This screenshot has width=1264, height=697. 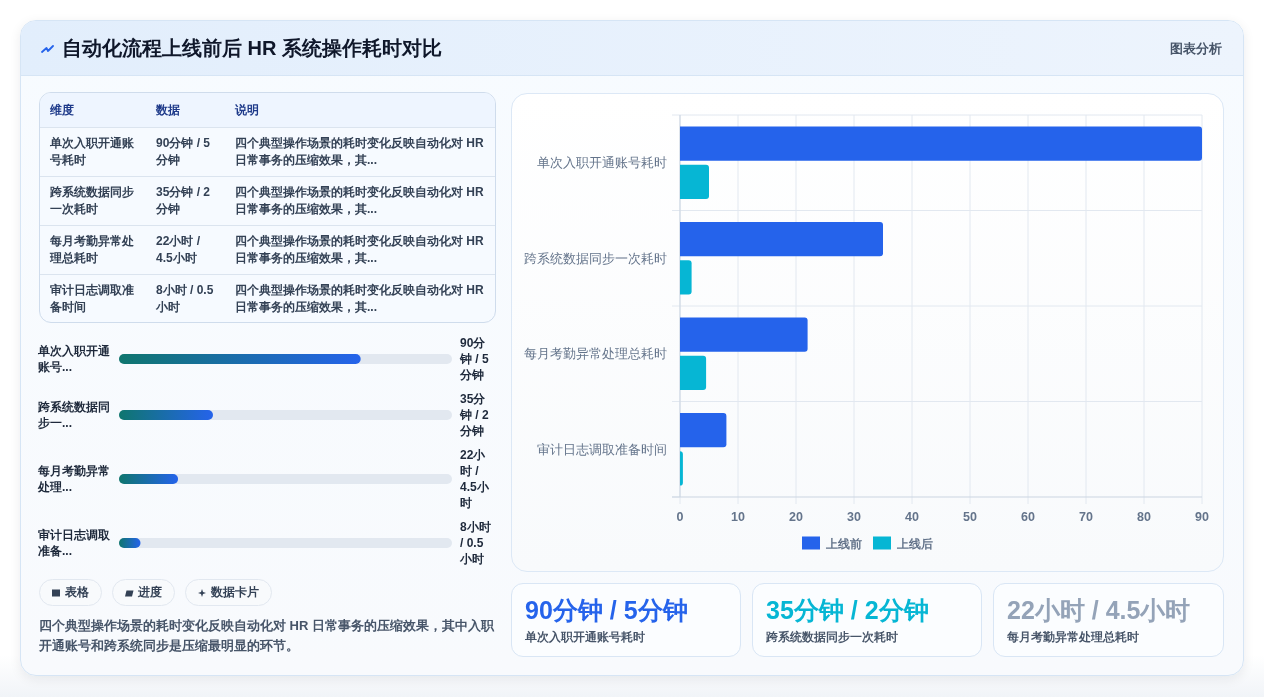 I want to click on text: 图表分析, so click(x=1196, y=49).